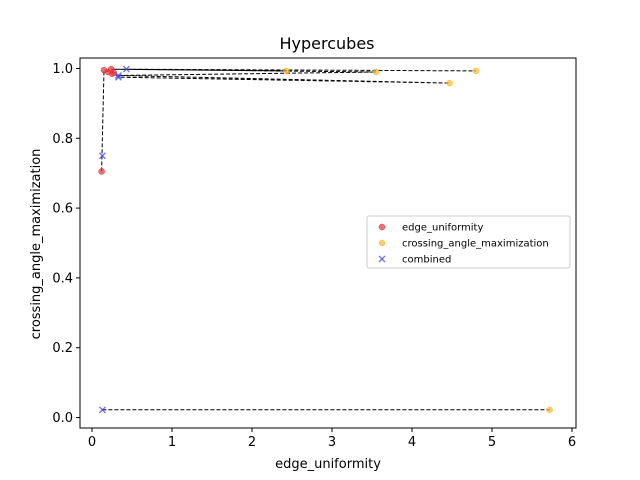 This screenshot has height=480, width=640. Describe the element at coordinates (62, 348) in the screenshot. I see `y-tick-label-1: 0.2` at that location.